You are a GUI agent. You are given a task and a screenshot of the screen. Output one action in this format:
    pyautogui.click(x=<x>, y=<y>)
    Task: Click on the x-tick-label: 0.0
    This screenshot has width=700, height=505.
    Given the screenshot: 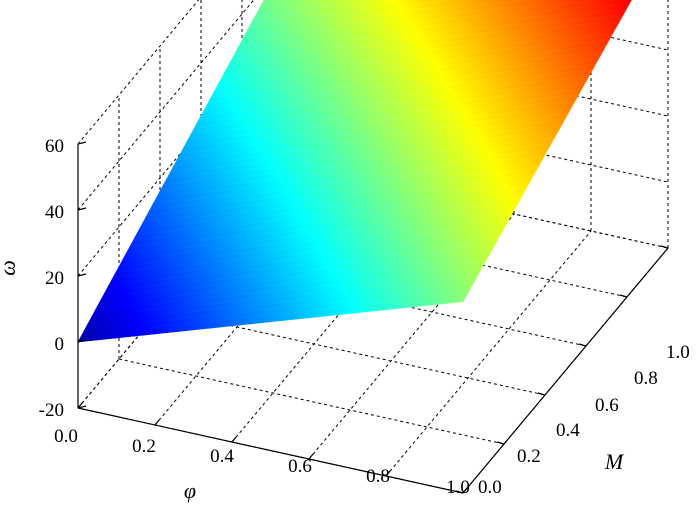 What is the action you would take?
    pyautogui.click(x=66, y=436)
    